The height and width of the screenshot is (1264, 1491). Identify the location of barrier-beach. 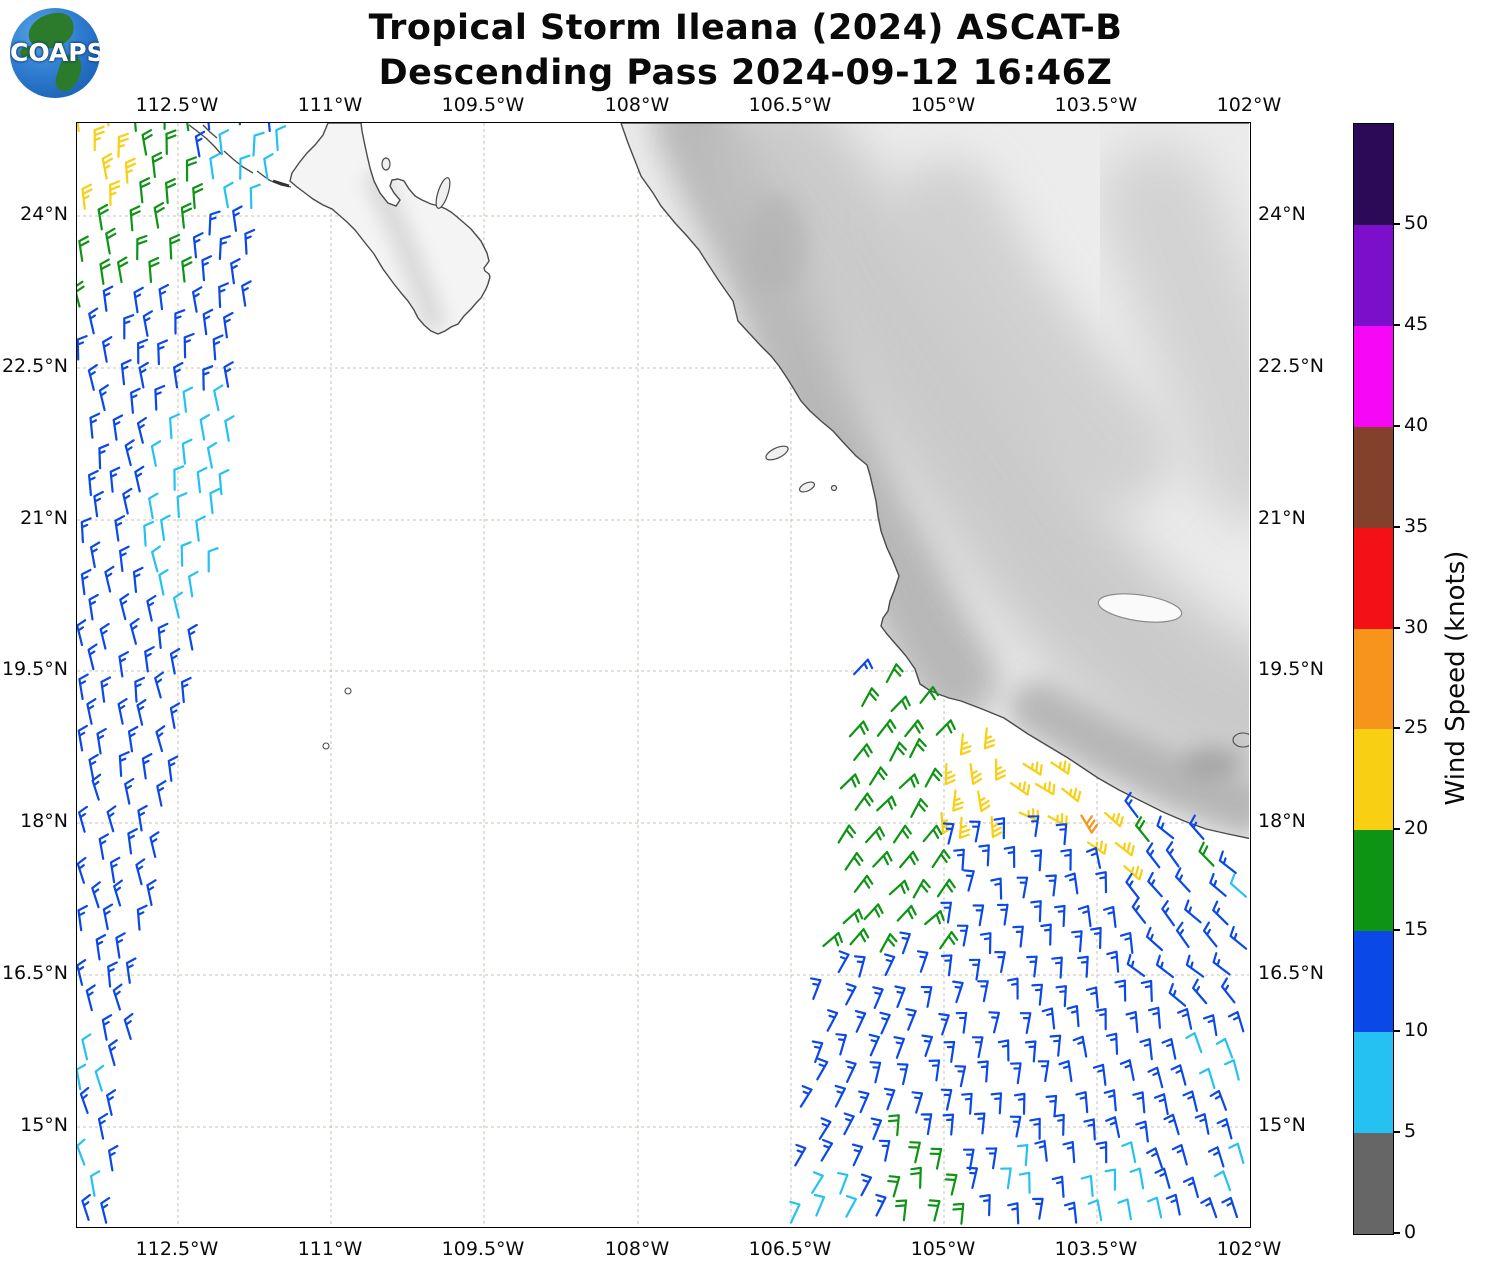
(281, 183).